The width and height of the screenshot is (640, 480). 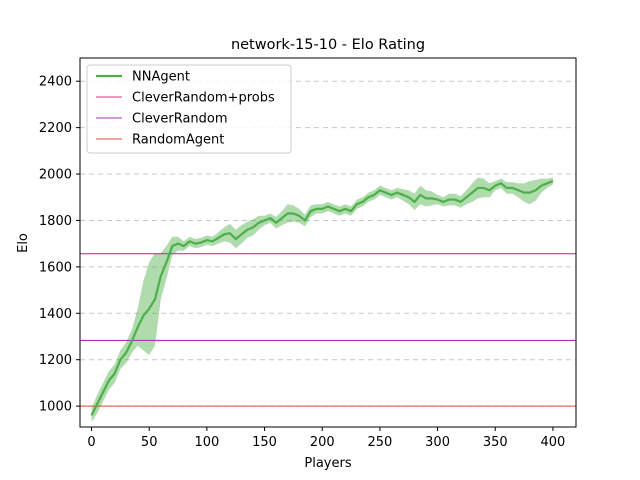 I want to click on x-tick-label: 100, so click(x=206, y=442).